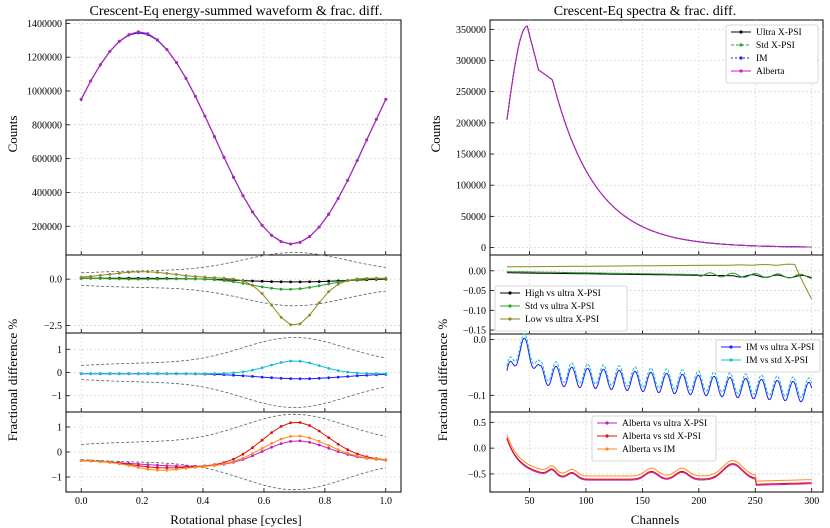  I want to click on sfrac3-ytick-label: 0.5, so click(480, 423).